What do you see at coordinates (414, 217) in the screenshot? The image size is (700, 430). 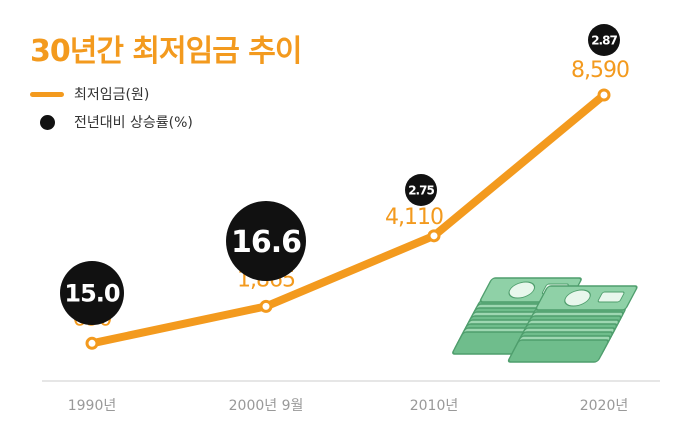 I see `data-label-wage: 4,110` at bounding box center [414, 217].